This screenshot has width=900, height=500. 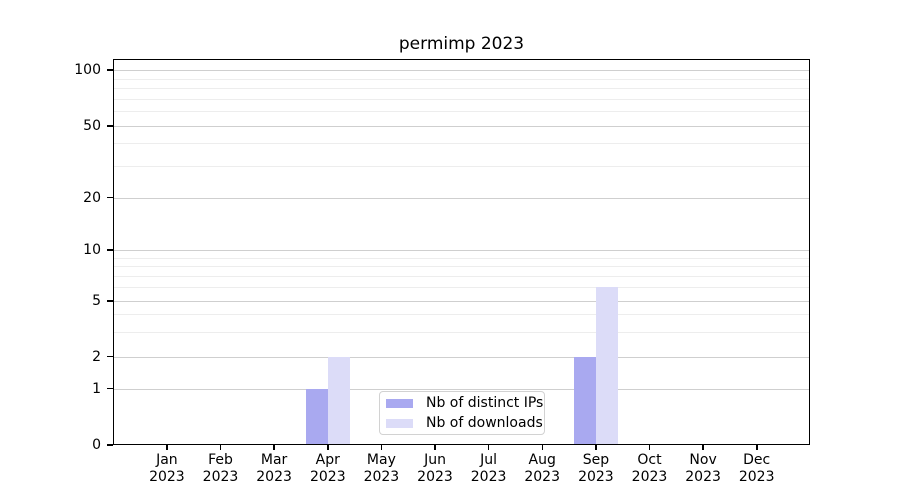 What do you see at coordinates (381, 460) in the screenshot?
I see `x-tick-month: May` at bounding box center [381, 460].